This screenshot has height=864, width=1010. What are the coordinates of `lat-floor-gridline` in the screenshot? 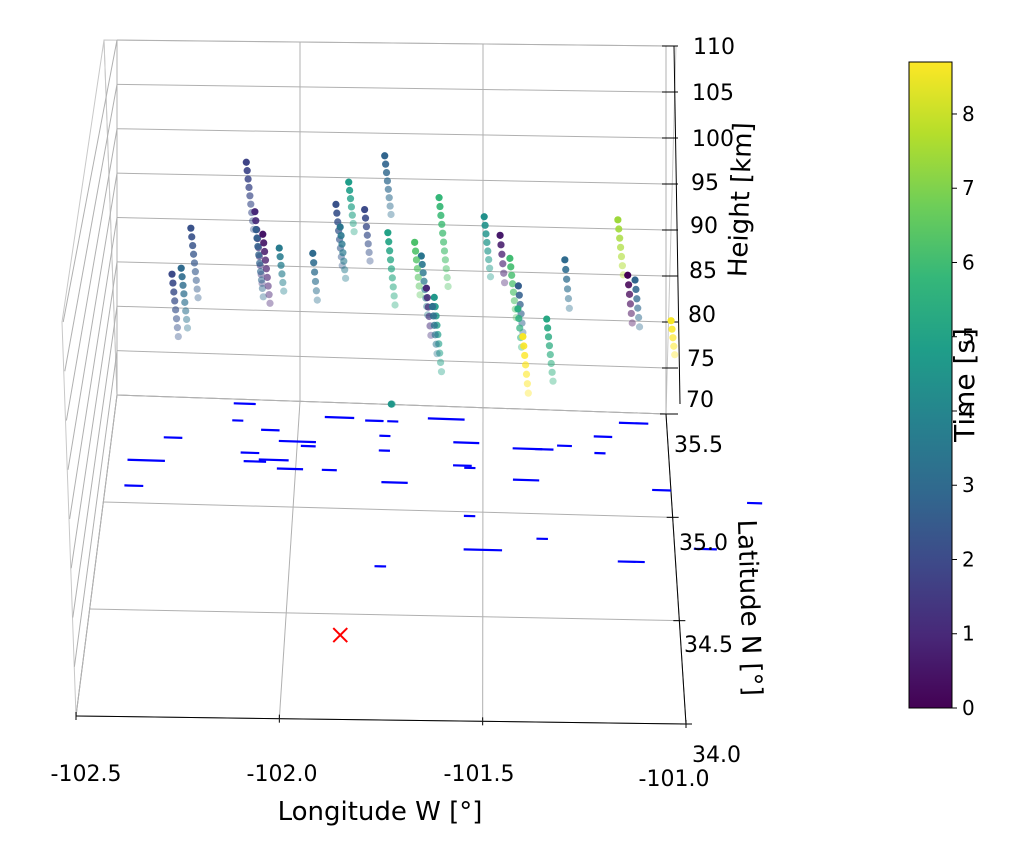 It's located at (387, 509).